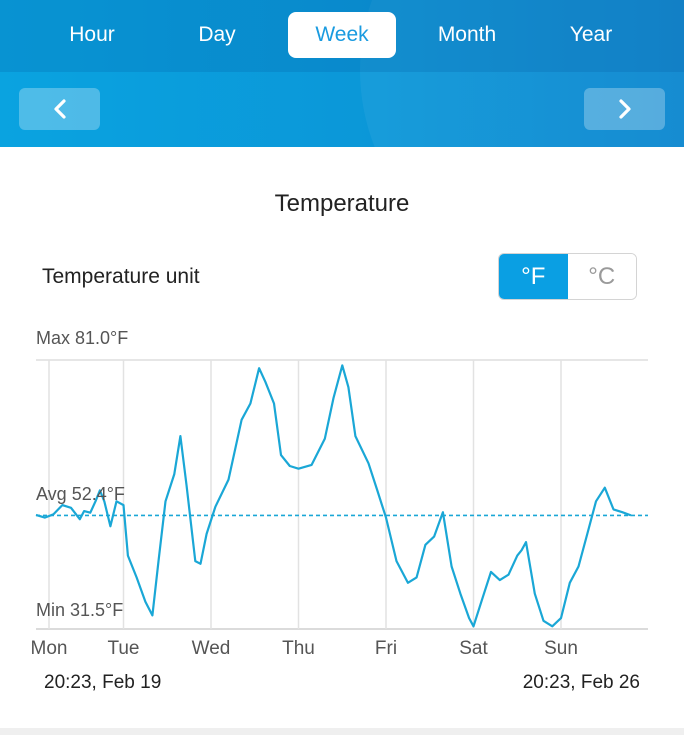 The height and width of the screenshot is (735, 684). What do you see at coordinates (533, 276) in the screenshot?
I see `fahrenheit-option: °F` at bounding box center [533, 276].